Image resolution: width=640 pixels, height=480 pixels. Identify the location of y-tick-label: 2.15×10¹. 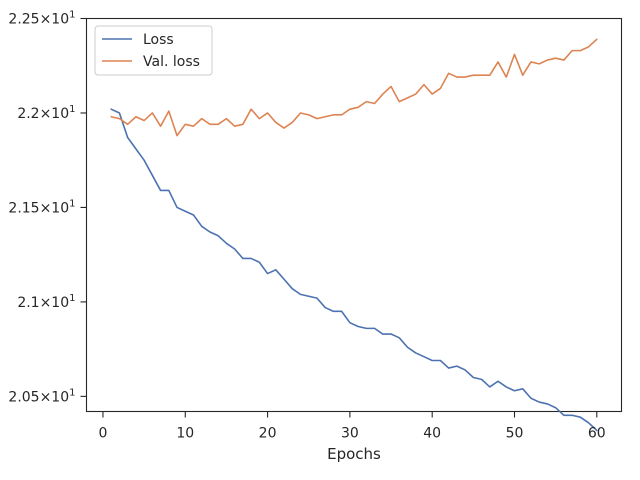
(41, 207).